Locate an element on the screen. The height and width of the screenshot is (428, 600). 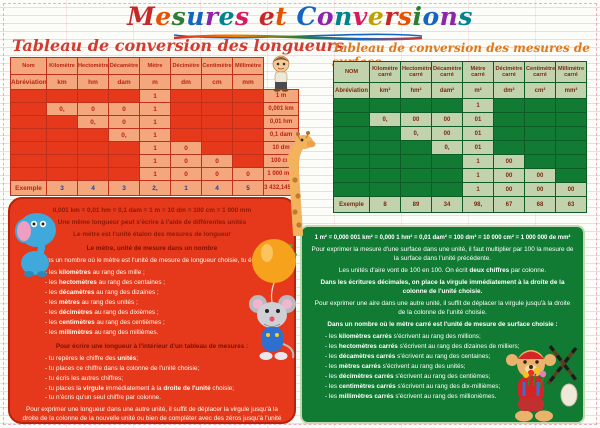
value-cell: 01 is located at coordinates (478, 133).